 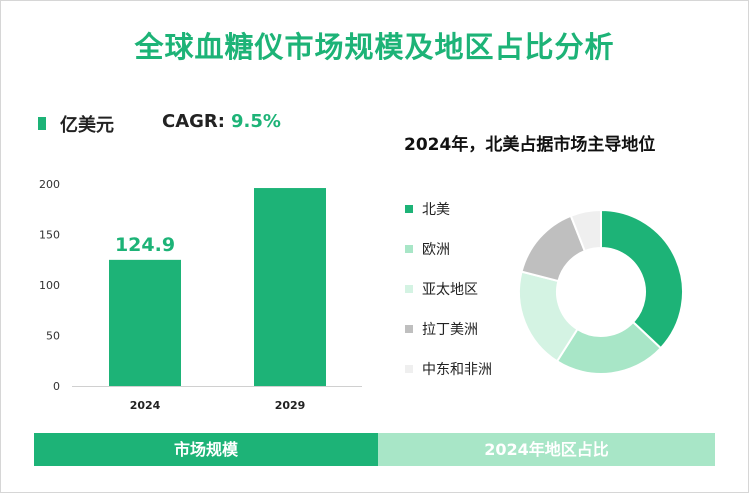 I want to click on legend-label: 欧洲, so click(x=436, y=250).